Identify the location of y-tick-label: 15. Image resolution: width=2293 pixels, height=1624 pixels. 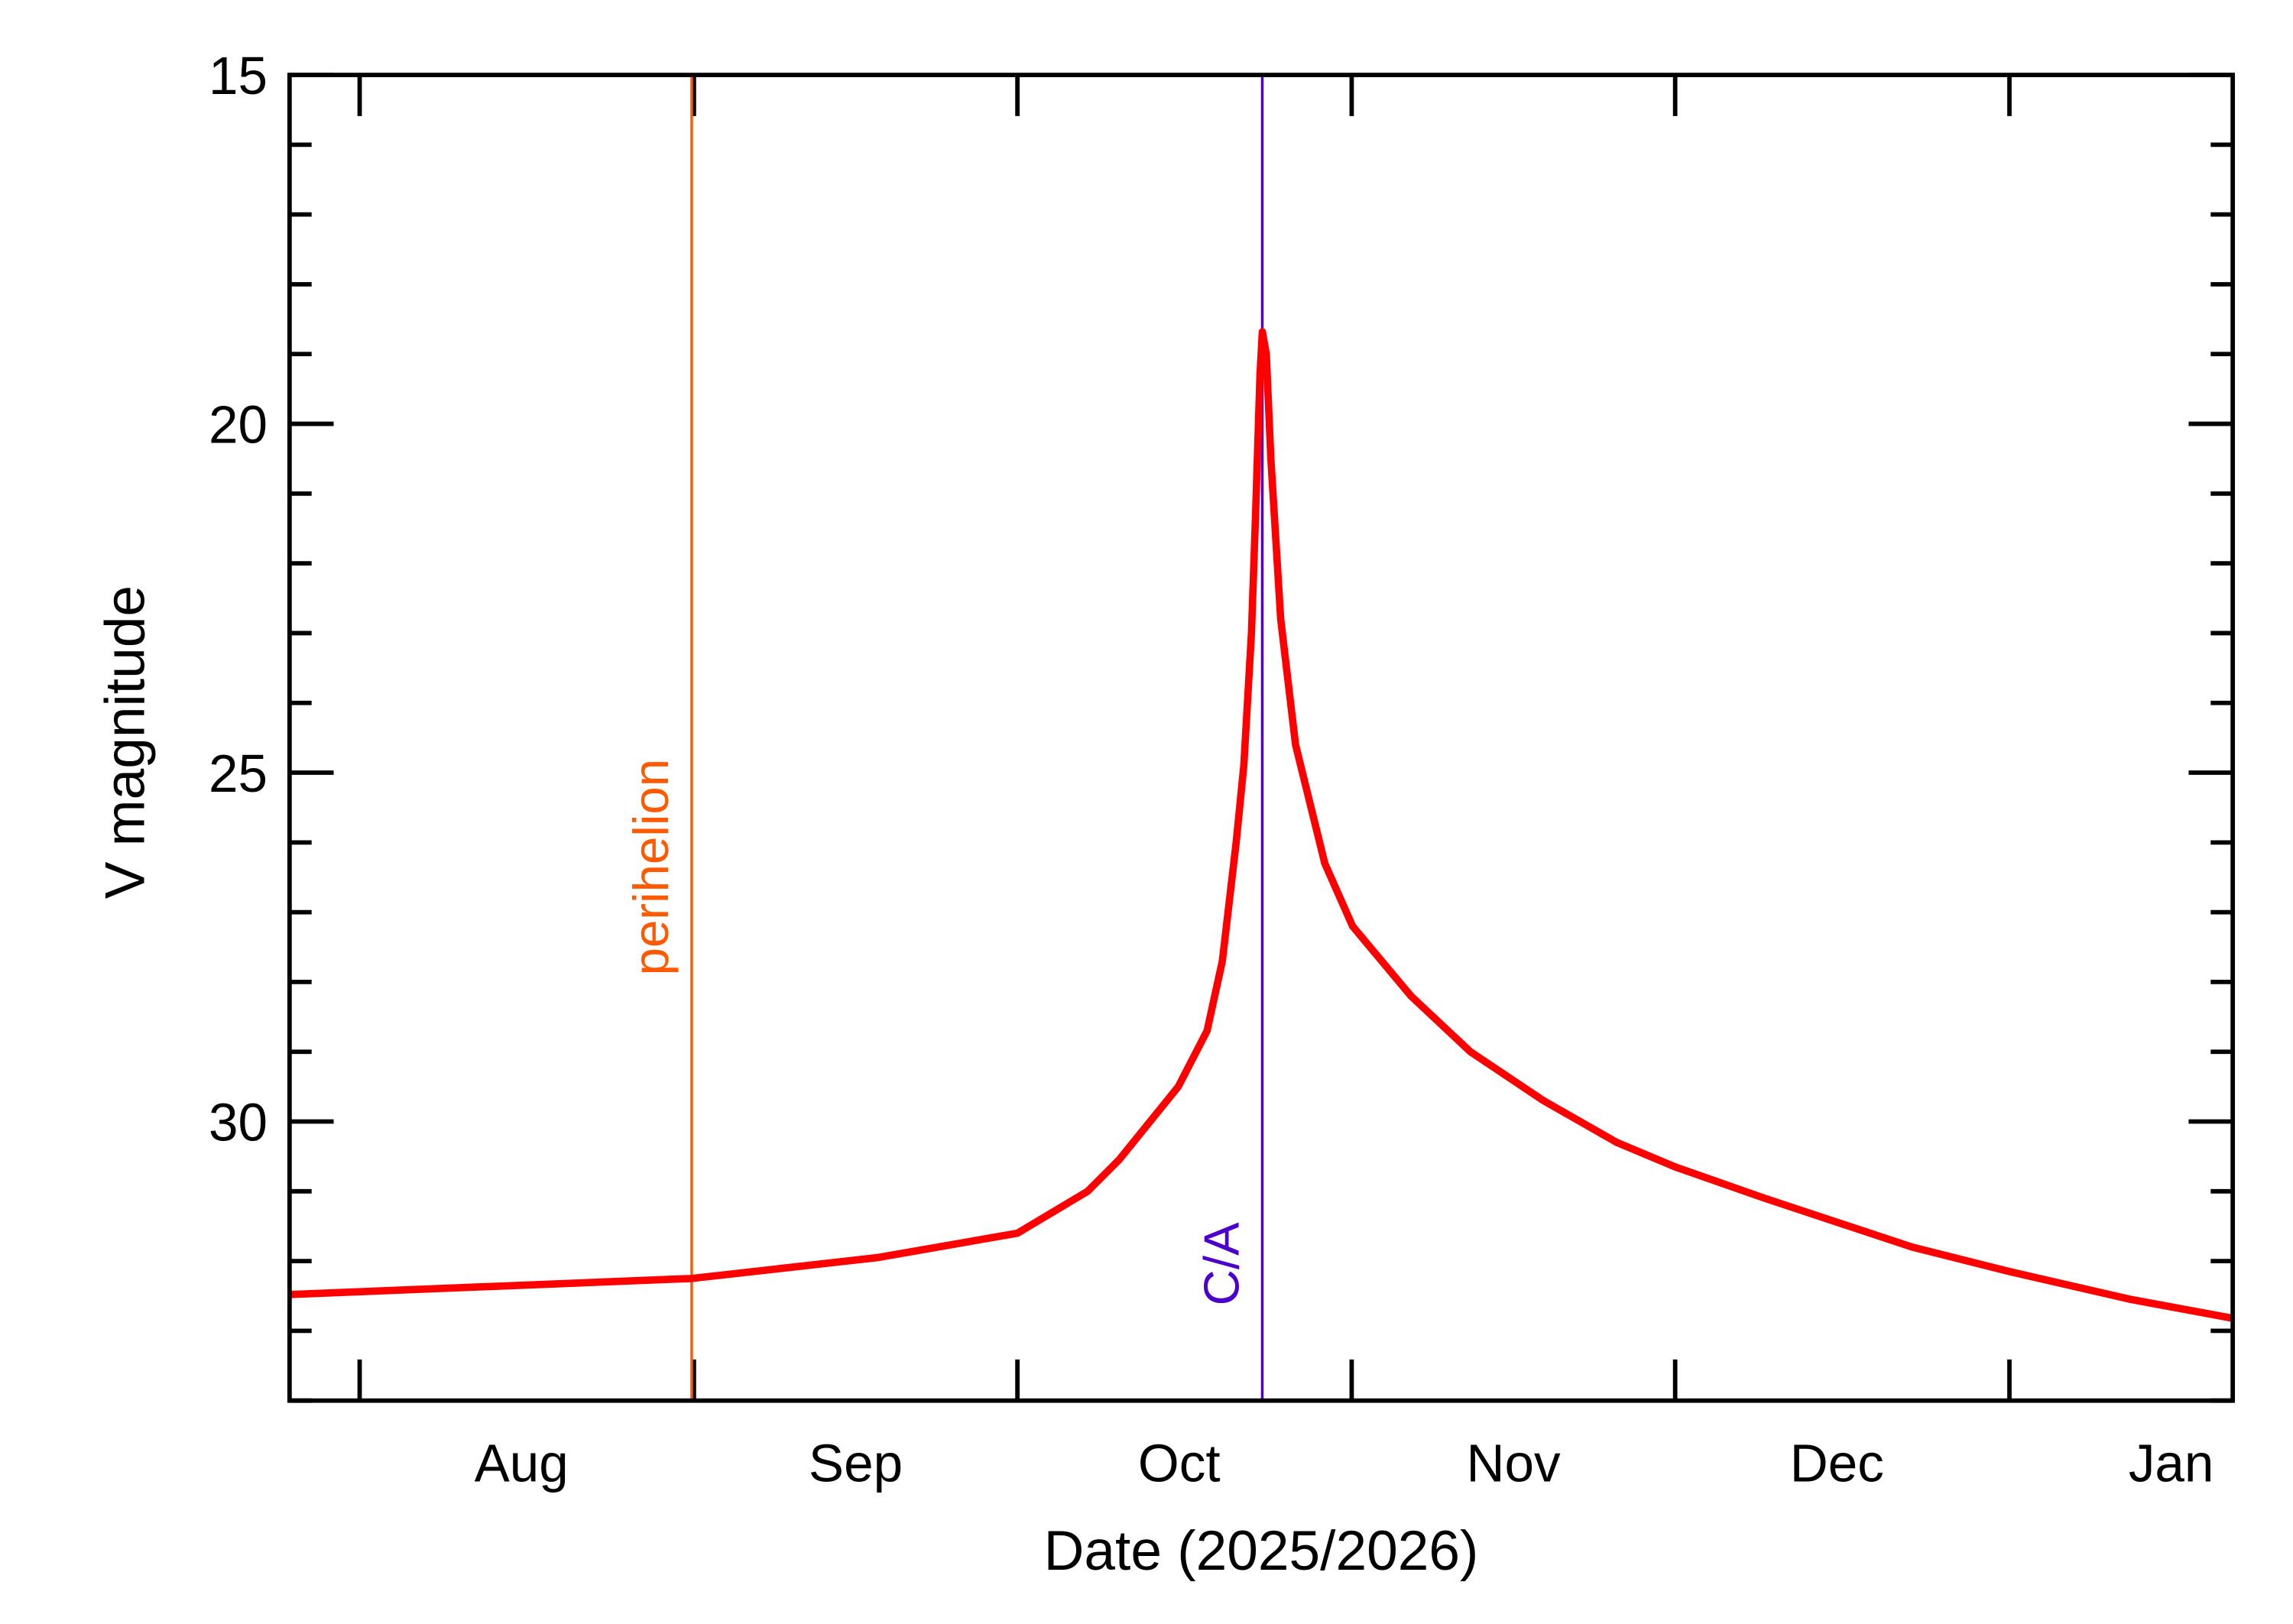
(239, 75).